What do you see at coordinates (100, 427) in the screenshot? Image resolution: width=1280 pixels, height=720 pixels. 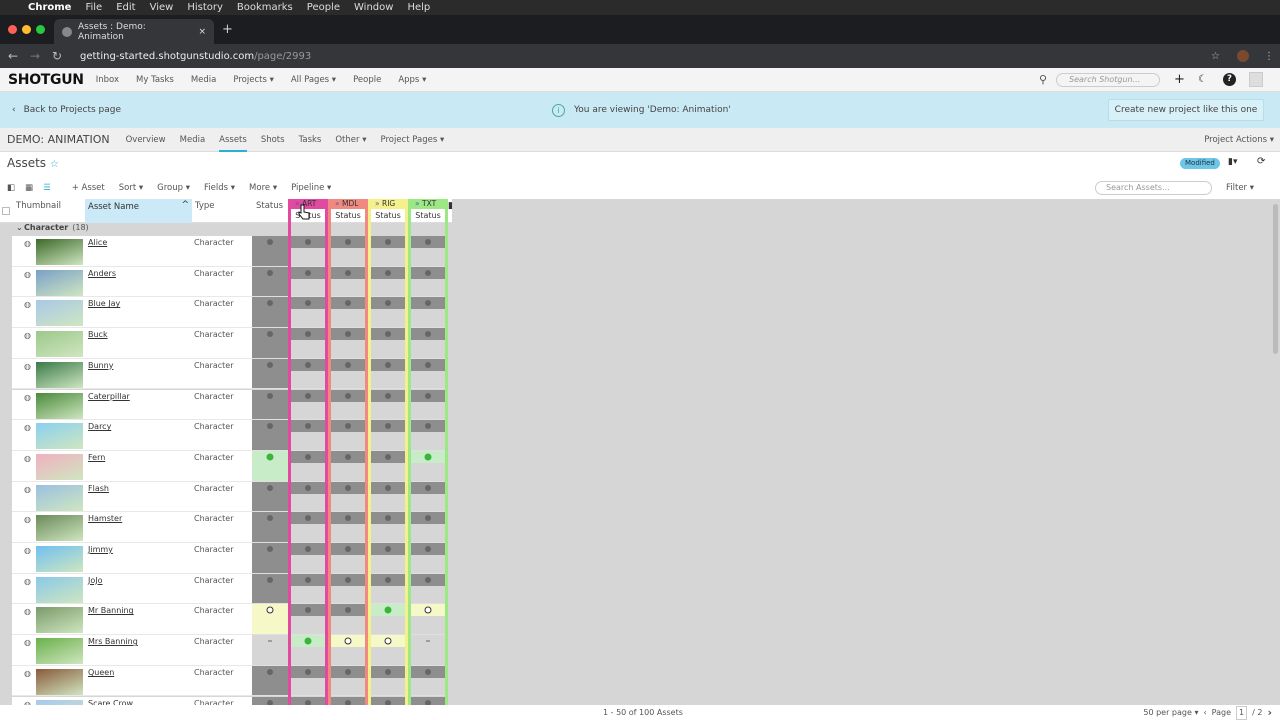 I see `asset-name-link: Darcy` at bounding box center [100, 427].